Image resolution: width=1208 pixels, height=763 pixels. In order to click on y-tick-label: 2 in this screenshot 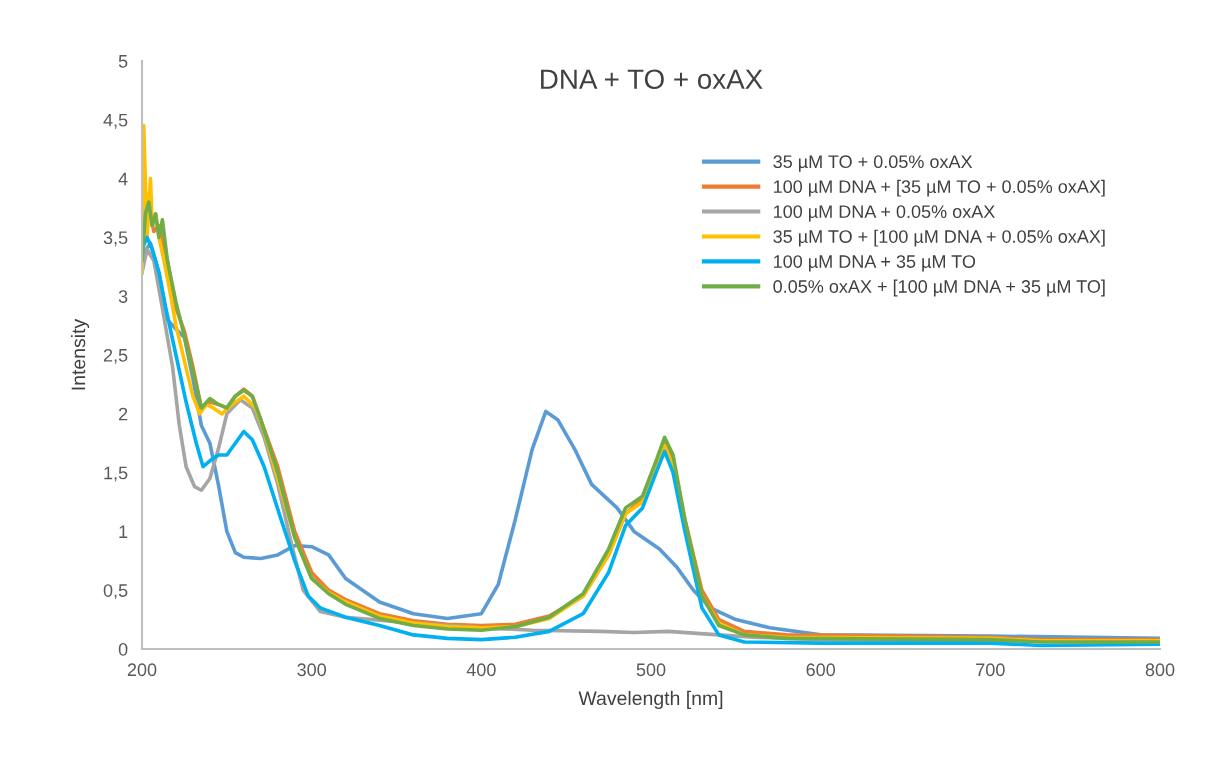, I will do `click(123, 414)`.